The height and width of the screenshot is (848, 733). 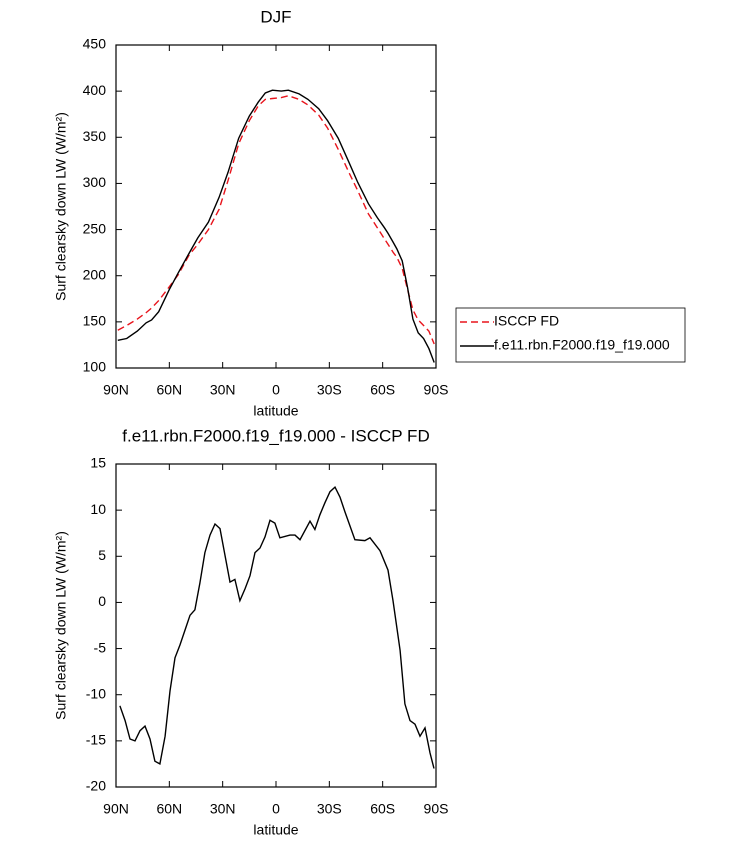 I want to click on y-tick-label: -20, so click(x=96, y=786).